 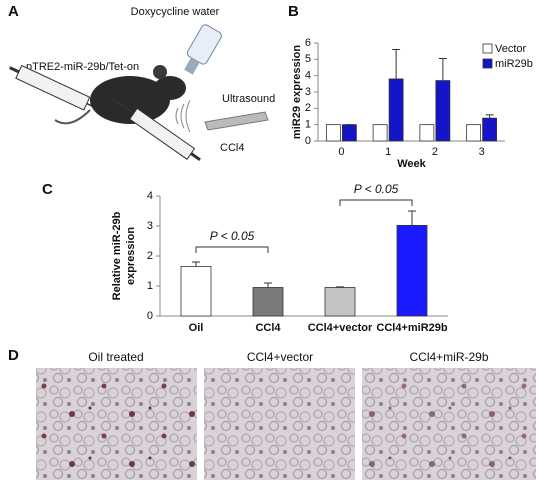 I want to click on y-axis-label: expression, so click(x=131, y=256).